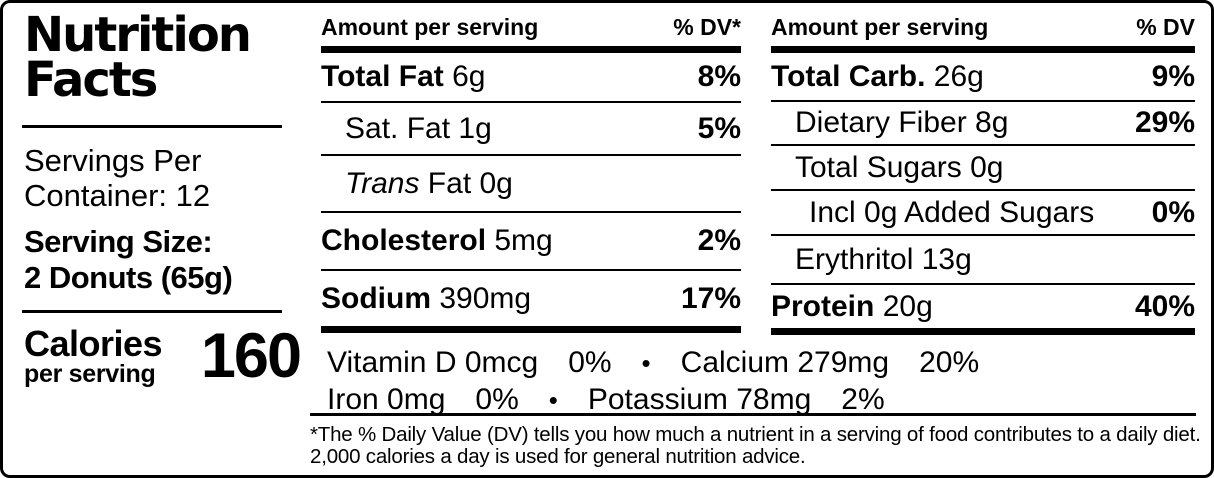 This screenshot has height=478, width=1214. I want to click on serving-size: Serving Size: 2 Donuts (65g), so click(128, 260).